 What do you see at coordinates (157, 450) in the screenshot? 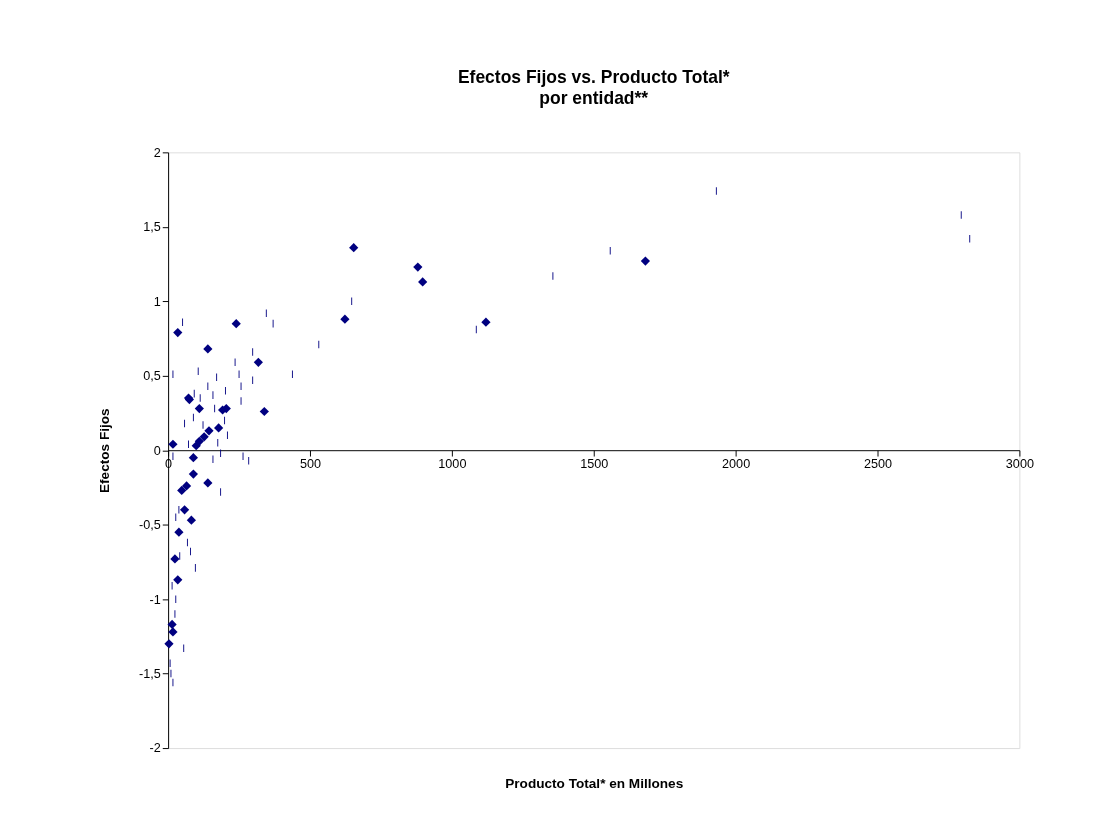
I see `y-tick-label: 0` at bounding box center [157, 450].